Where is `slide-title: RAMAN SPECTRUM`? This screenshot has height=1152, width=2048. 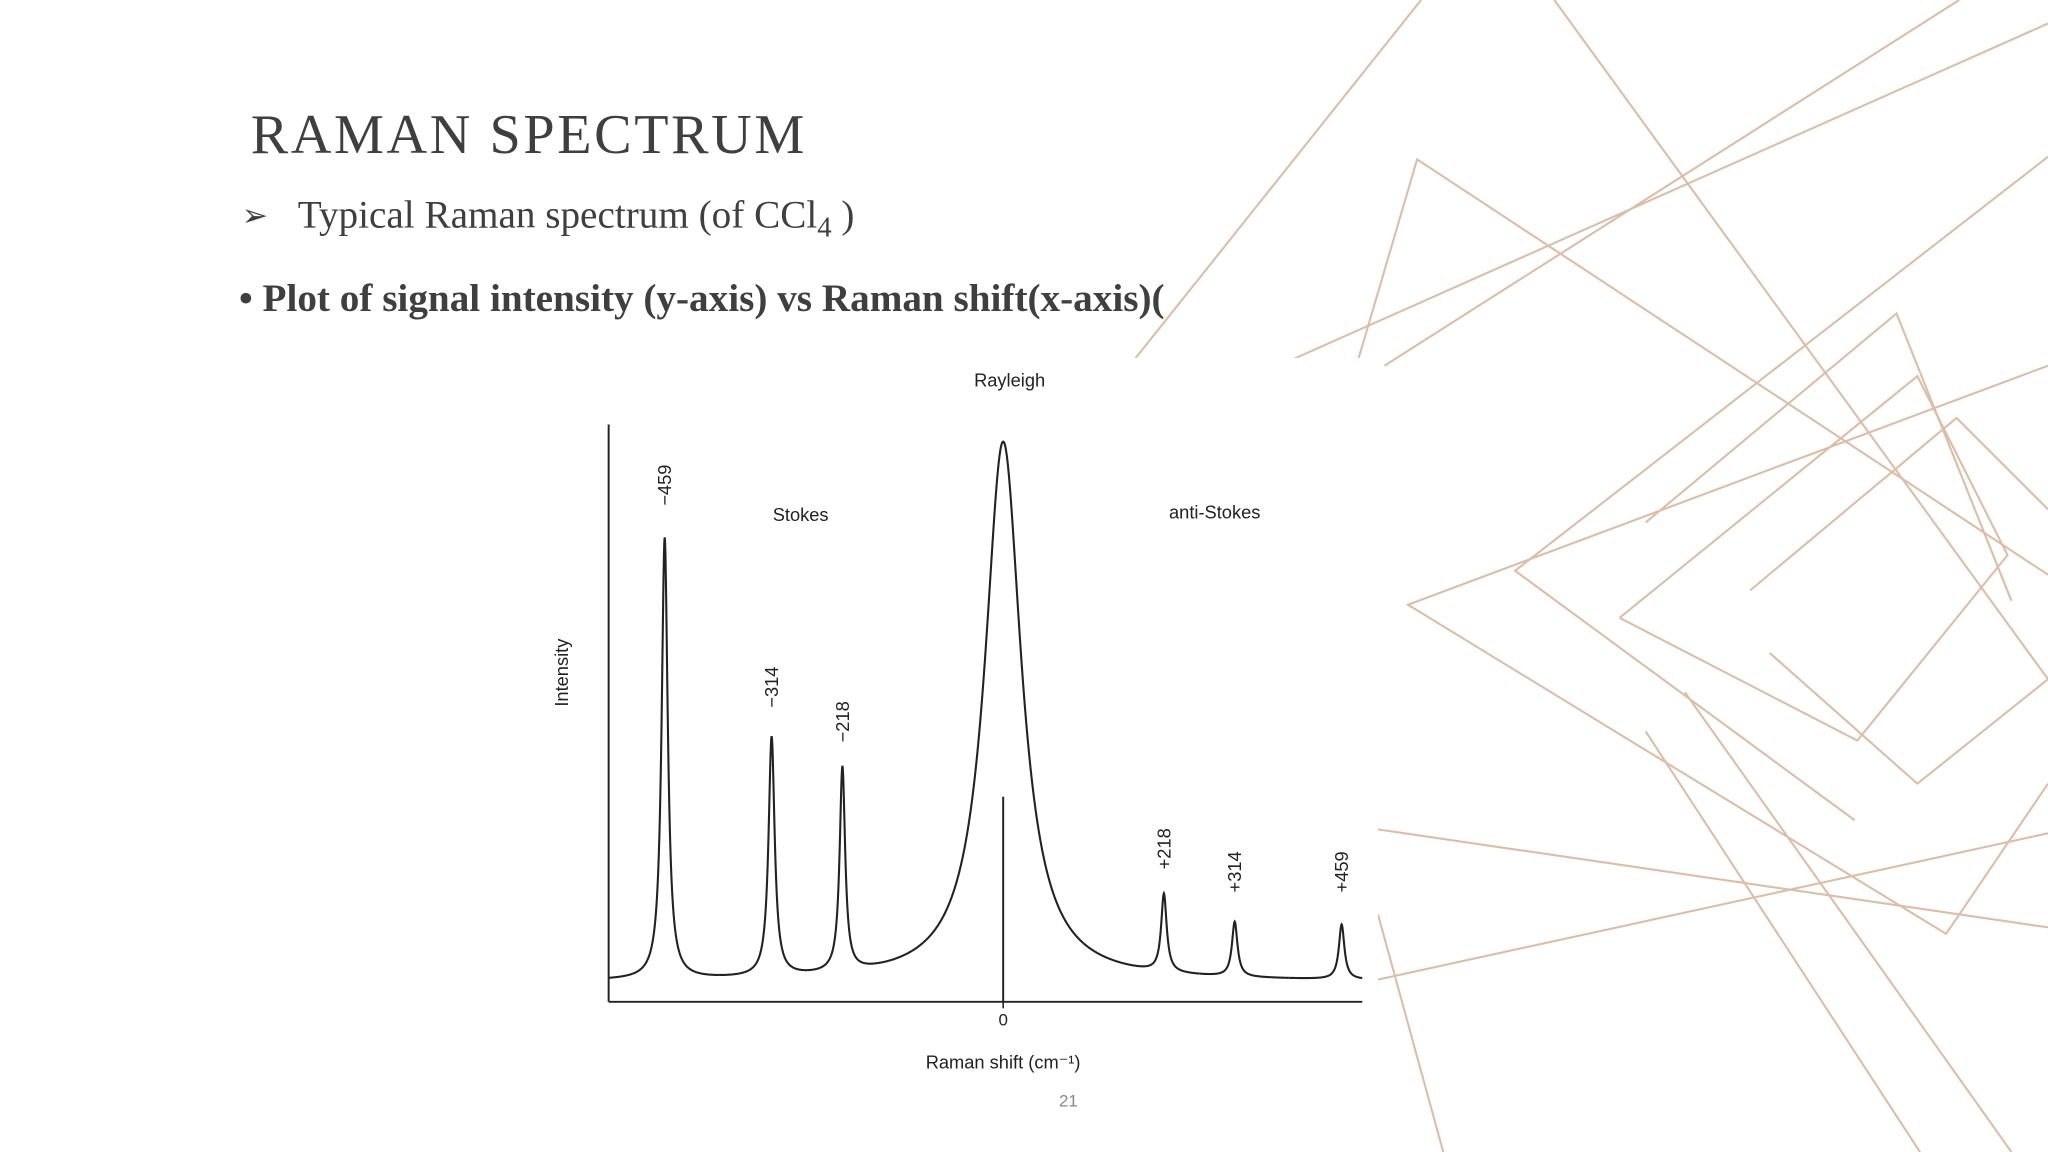
slide-title: RAMAN SPECTRUM is located at coordinates (529, 135).